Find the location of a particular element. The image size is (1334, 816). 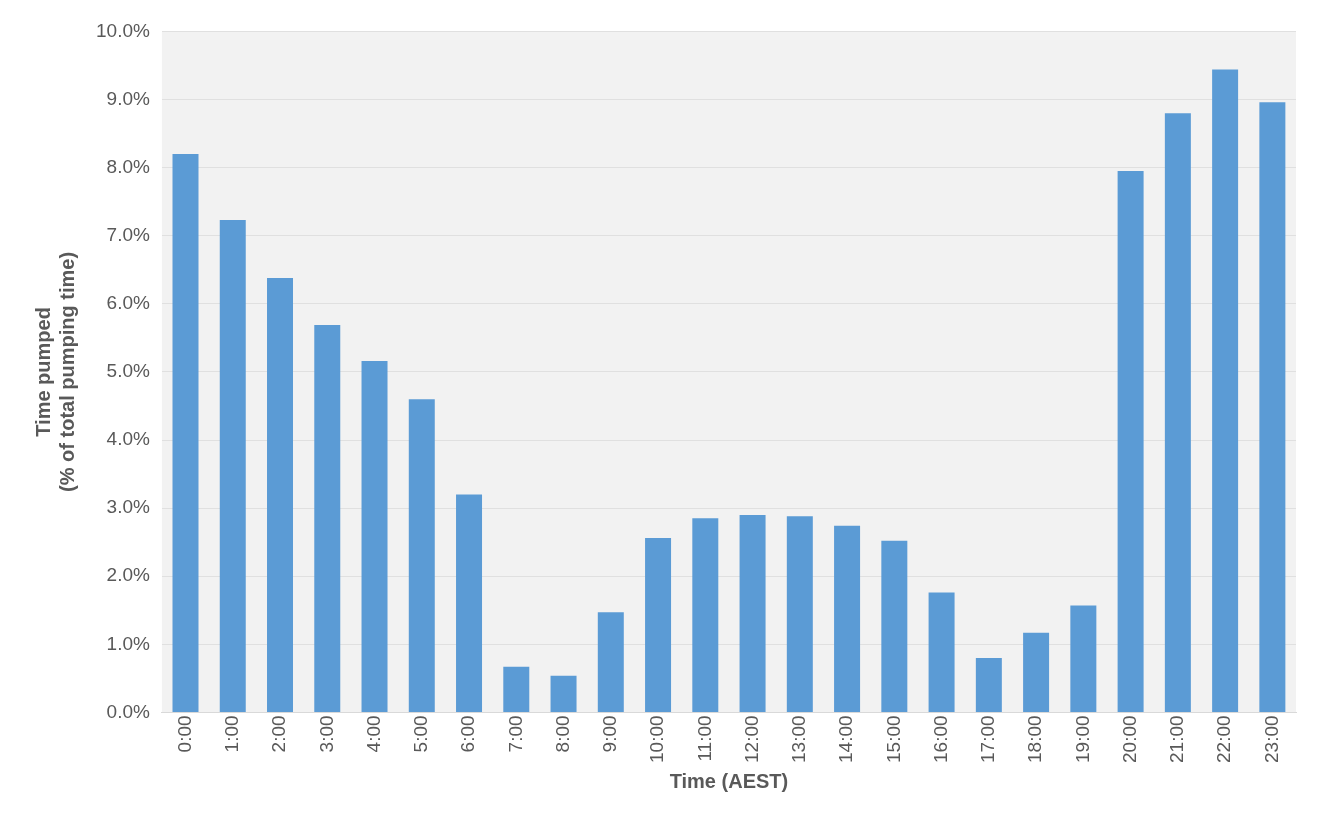

x-tick-label: 15:00 is located at coordinates (893, 739).